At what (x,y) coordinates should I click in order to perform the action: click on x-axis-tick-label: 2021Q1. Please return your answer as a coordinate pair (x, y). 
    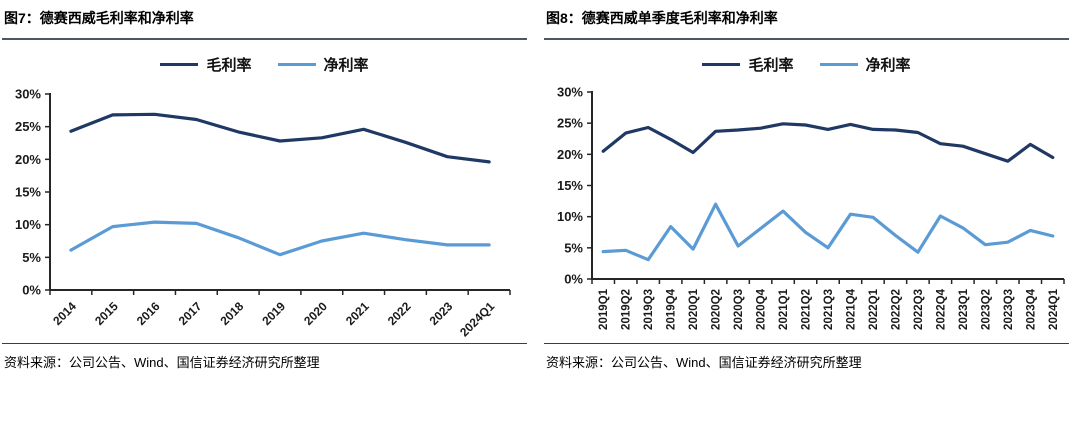
    Looking at the image, I should click on (784, 309).